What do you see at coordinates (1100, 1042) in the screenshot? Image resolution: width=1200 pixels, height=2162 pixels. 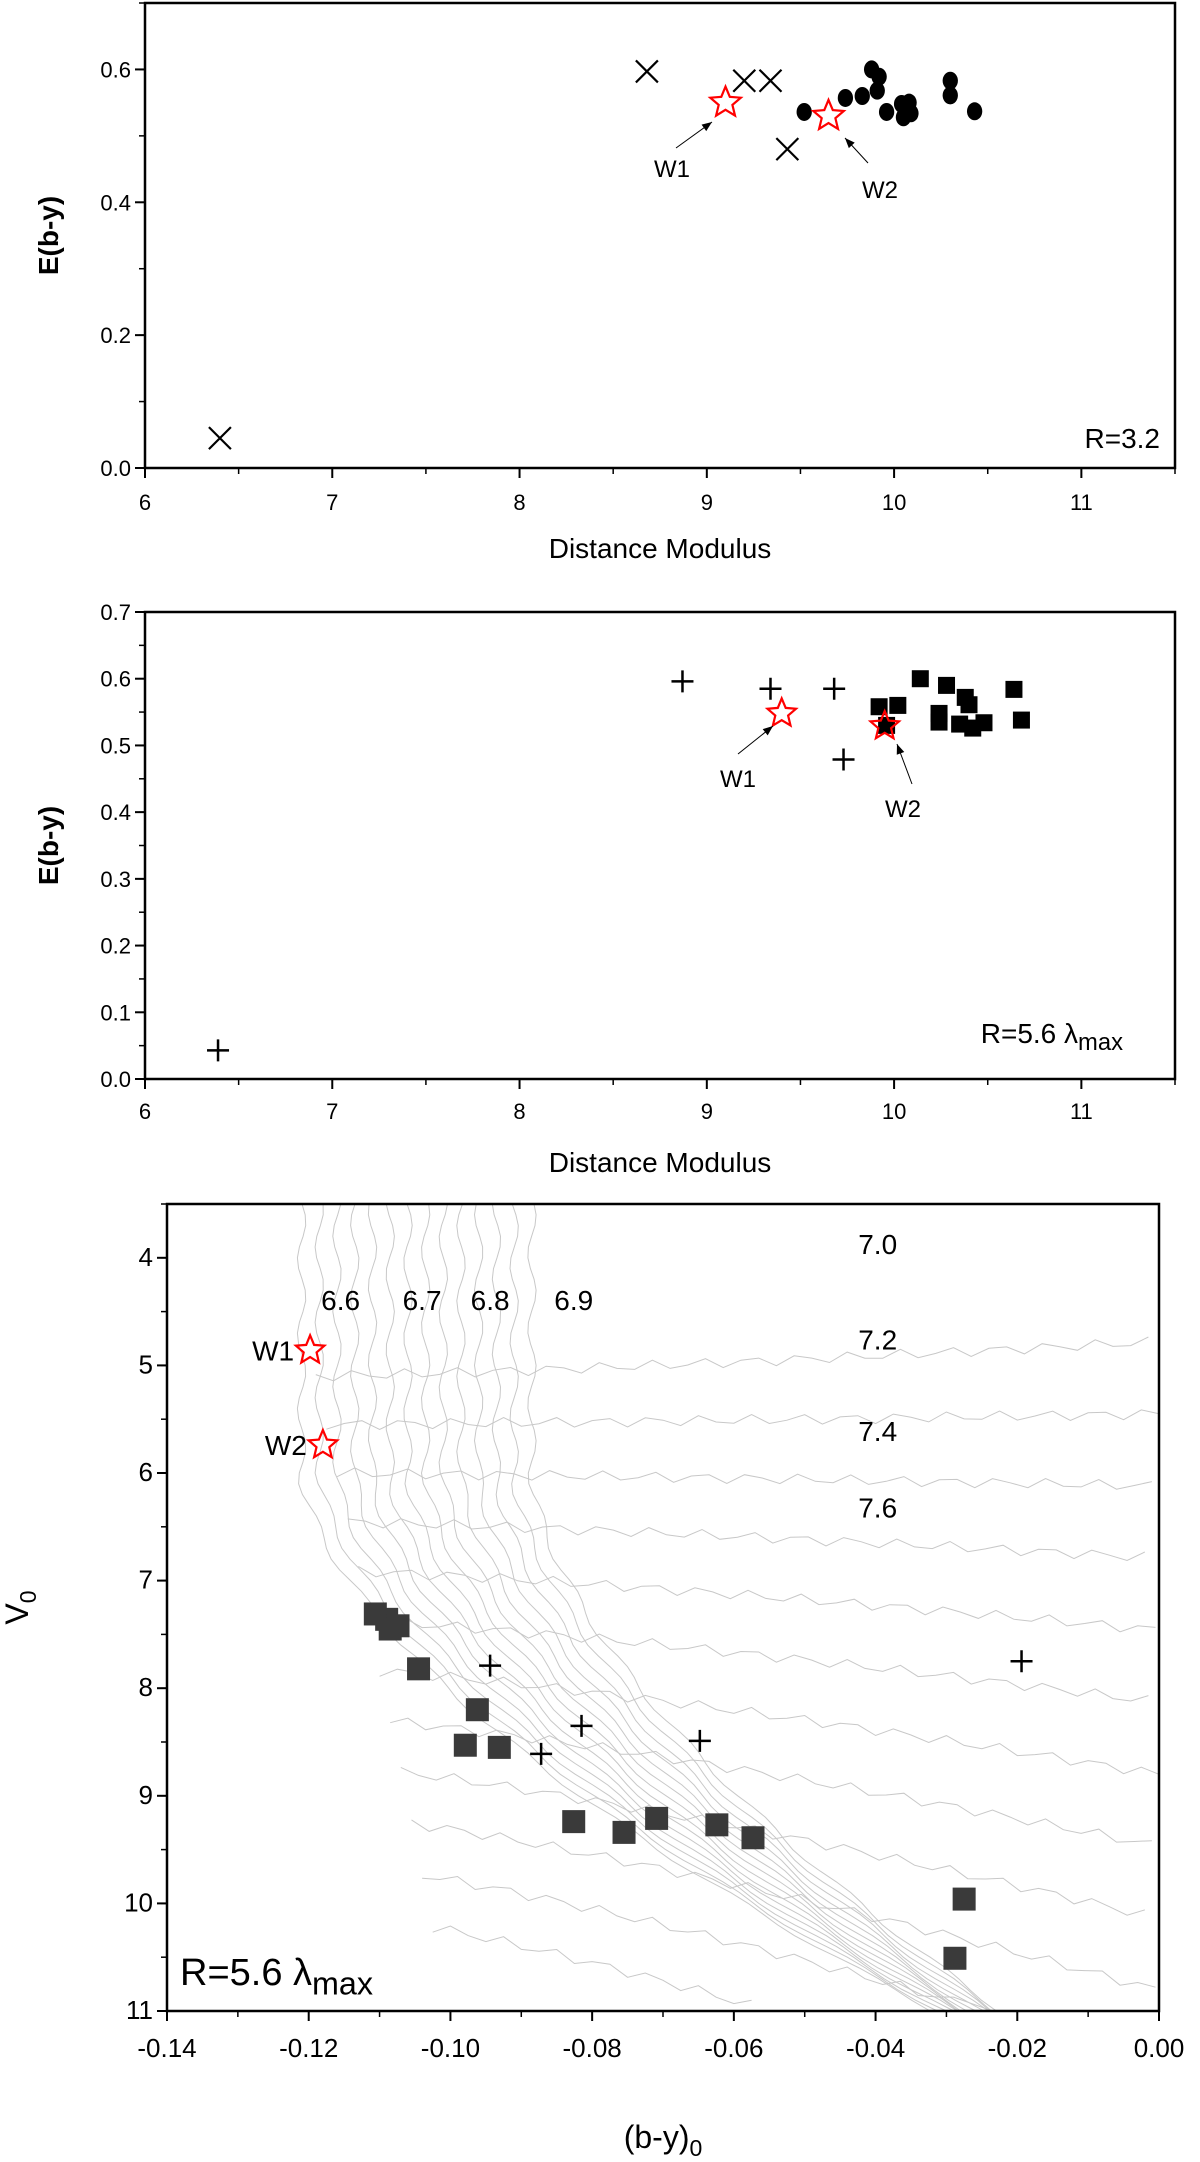 I see `r-label-sub: max` at bounding box center [1100, 1042].